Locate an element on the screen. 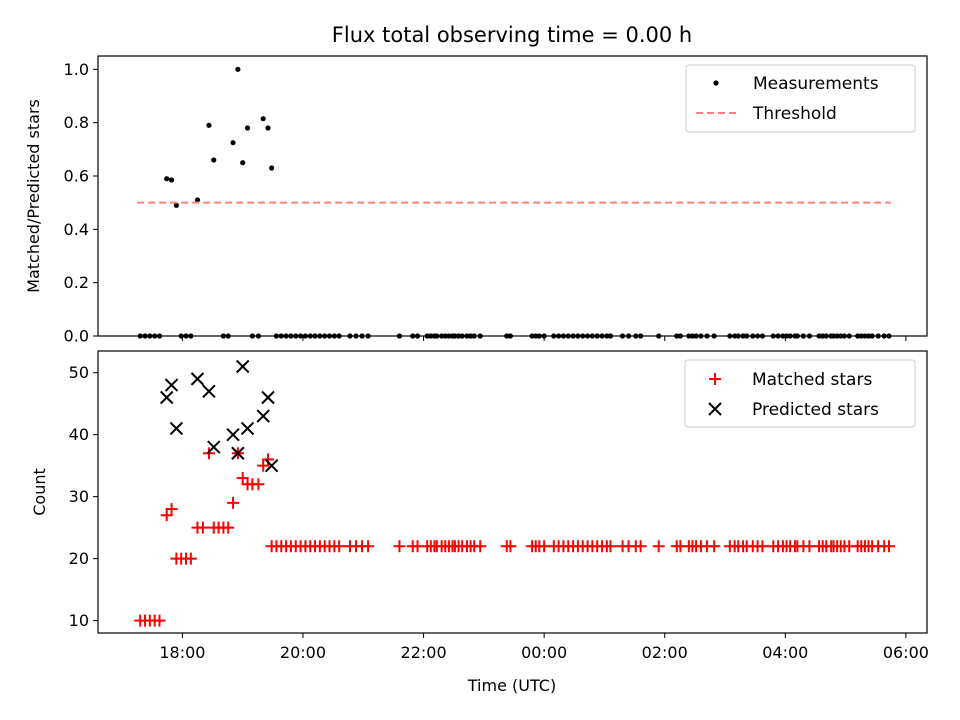 The height and width of the screenshot is (720, 960). bottom-legend-box is located at coordinates (800, 393).